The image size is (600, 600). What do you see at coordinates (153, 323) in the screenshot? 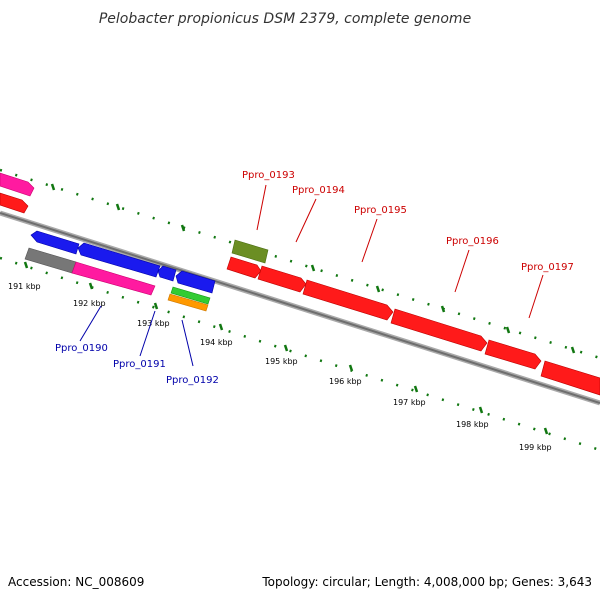
I see `tick-label: 193 kbp` at bounding box center [153, 323].